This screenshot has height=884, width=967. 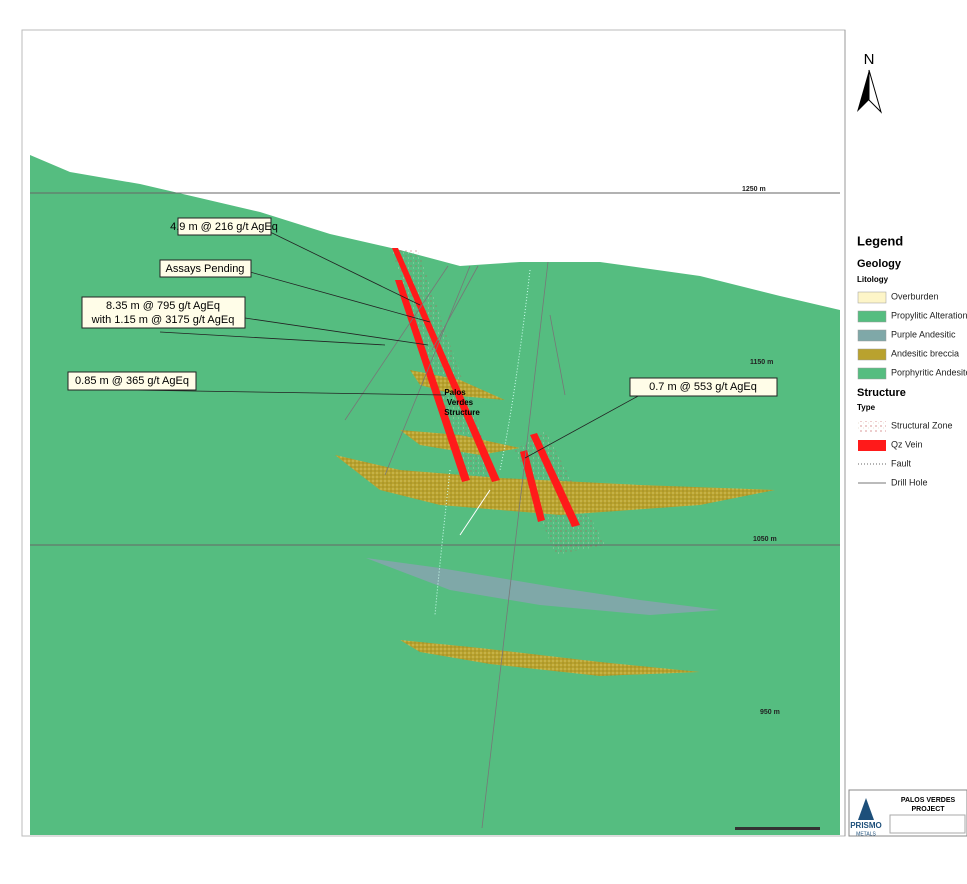 What do you see at coordinates (455, 545) in the screenshot?
I see `drill-holes` at bounding box center [455, 545].